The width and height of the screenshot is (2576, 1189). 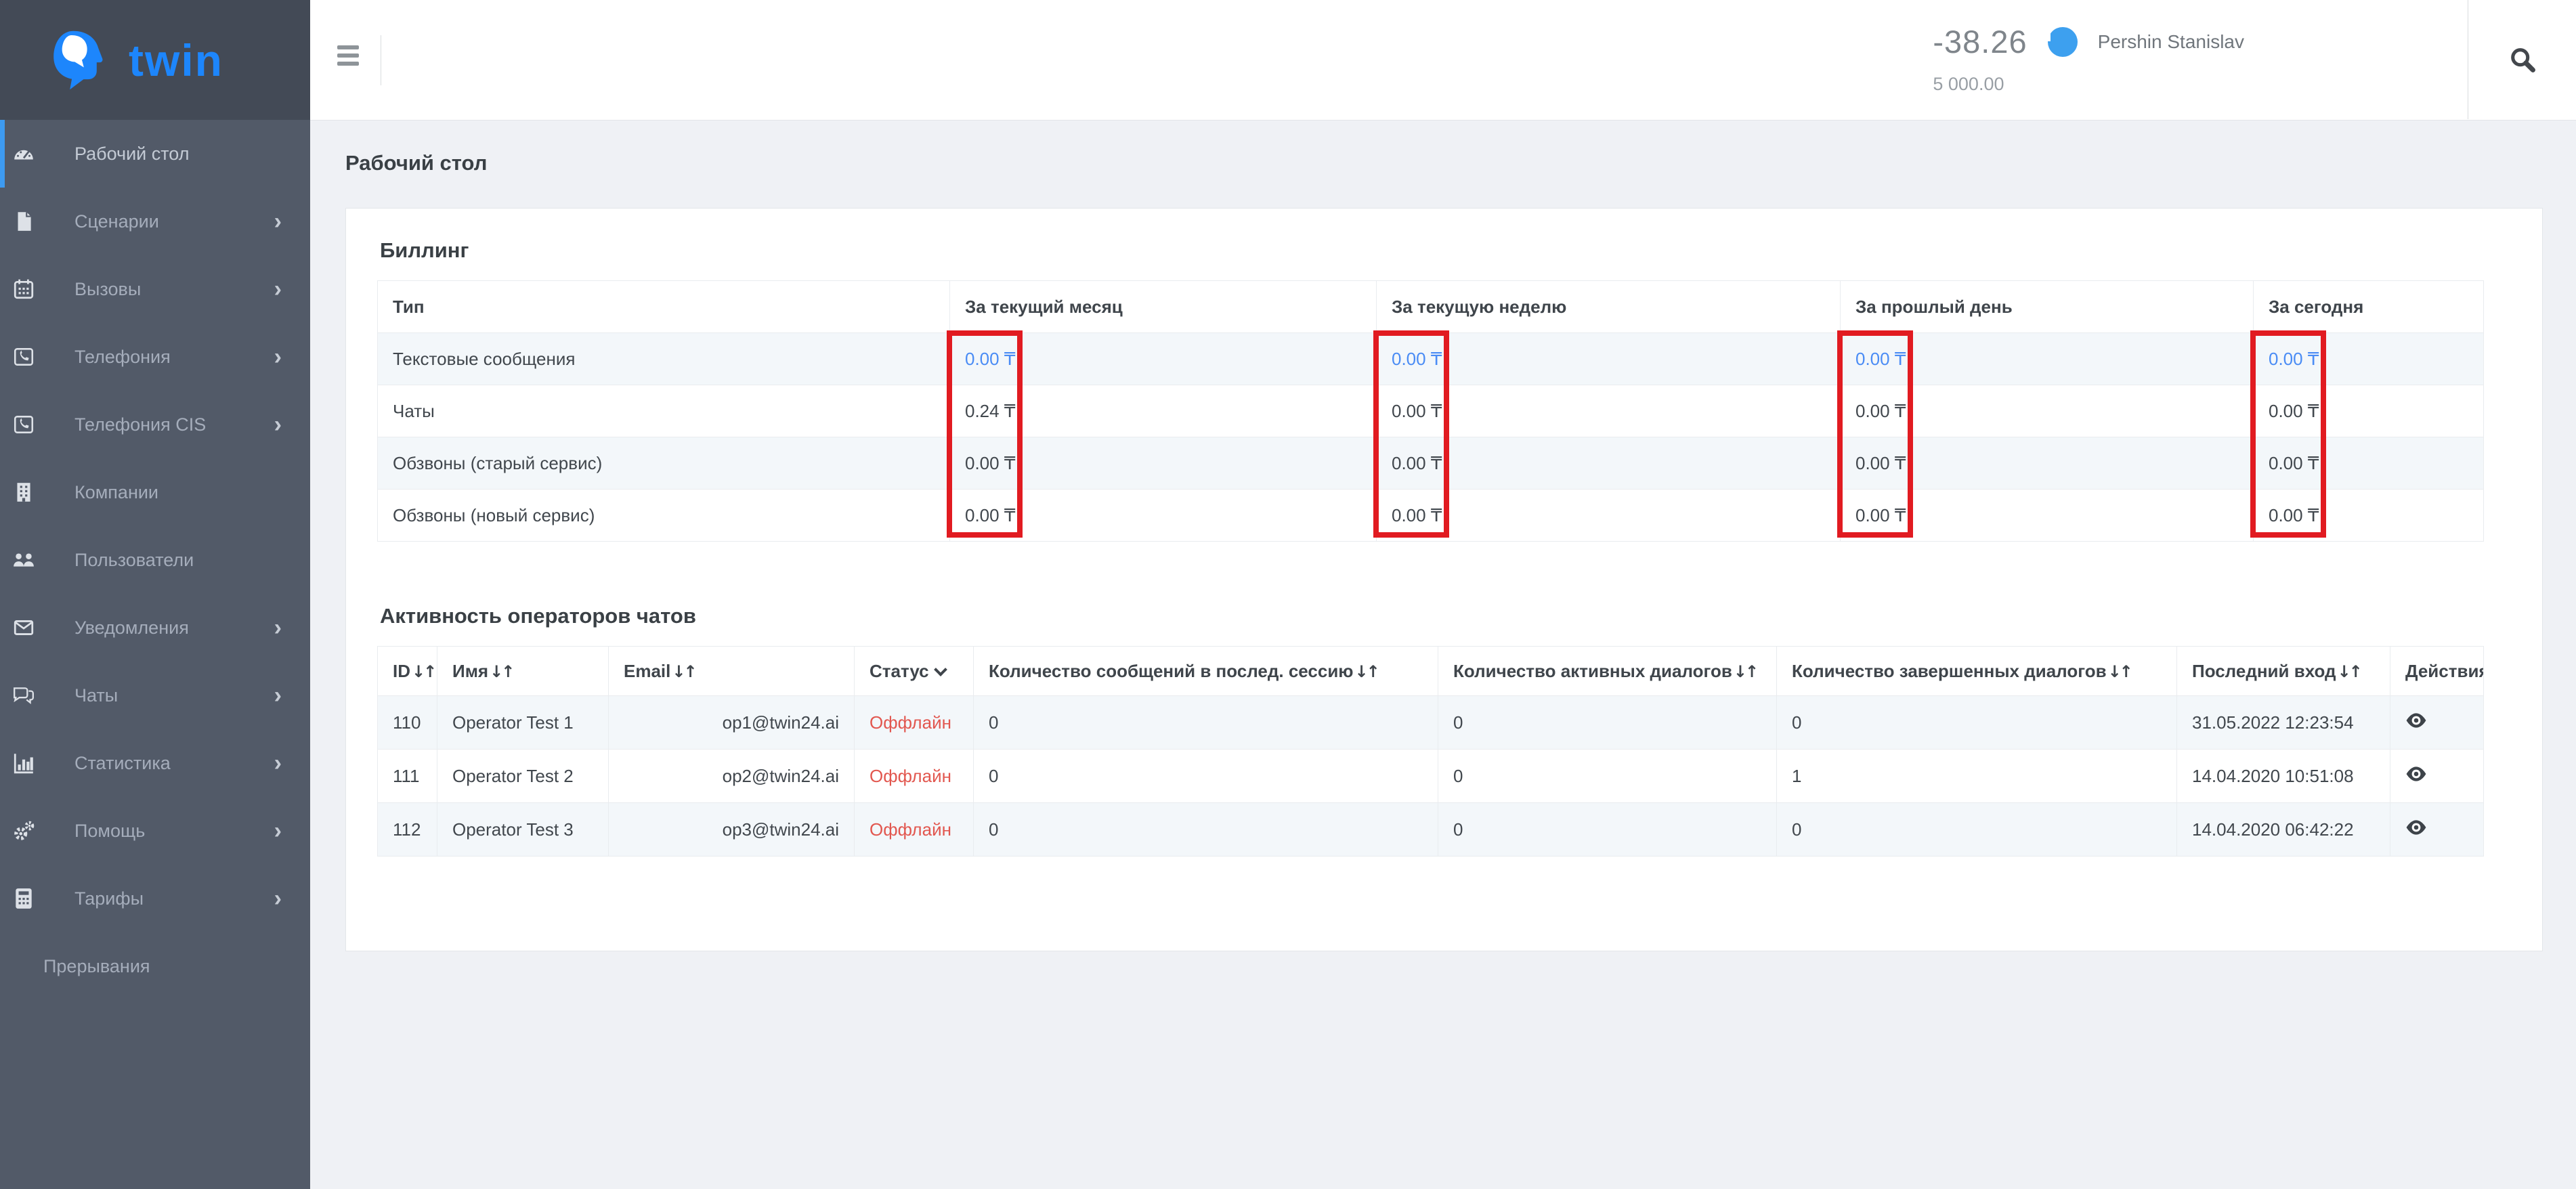 What do you see at coordinates (914, 776) in the screenshot?
I see `op-status: Оффлайн` at bounding box center [914, 776].